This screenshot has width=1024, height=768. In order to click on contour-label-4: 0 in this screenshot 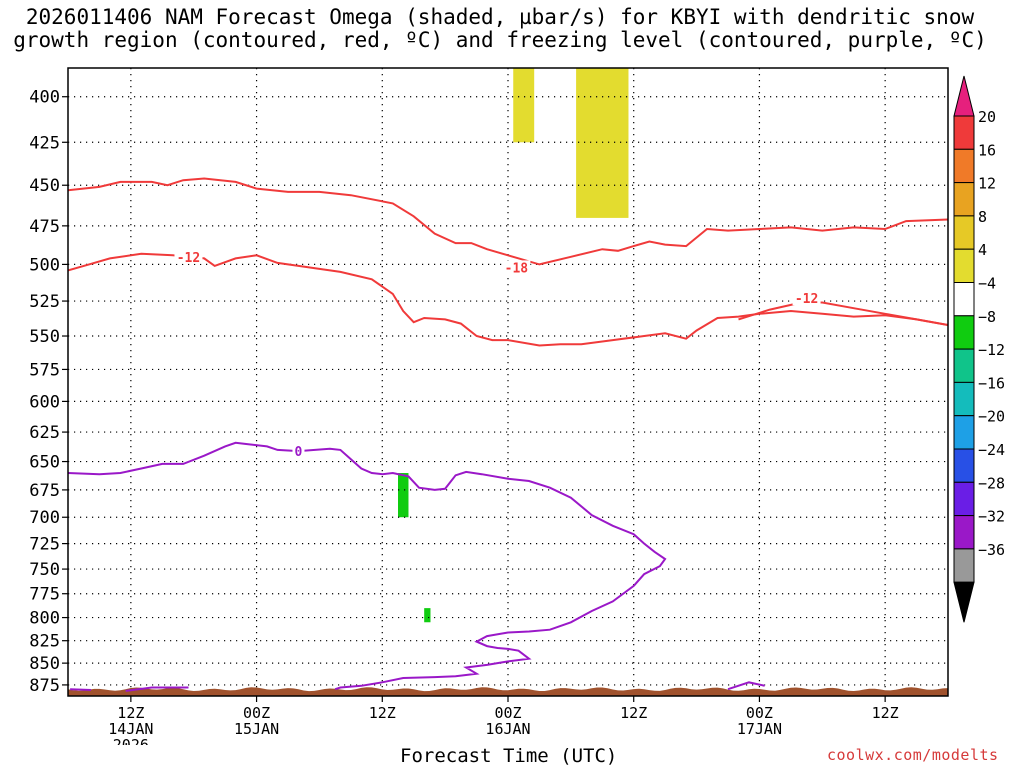, I will do `click(299, 452)`.